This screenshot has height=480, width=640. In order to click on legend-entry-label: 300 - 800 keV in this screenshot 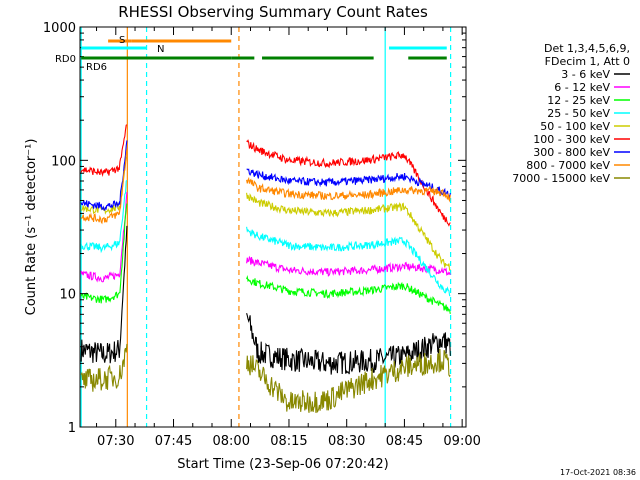, I will do `click(571, 152)`.